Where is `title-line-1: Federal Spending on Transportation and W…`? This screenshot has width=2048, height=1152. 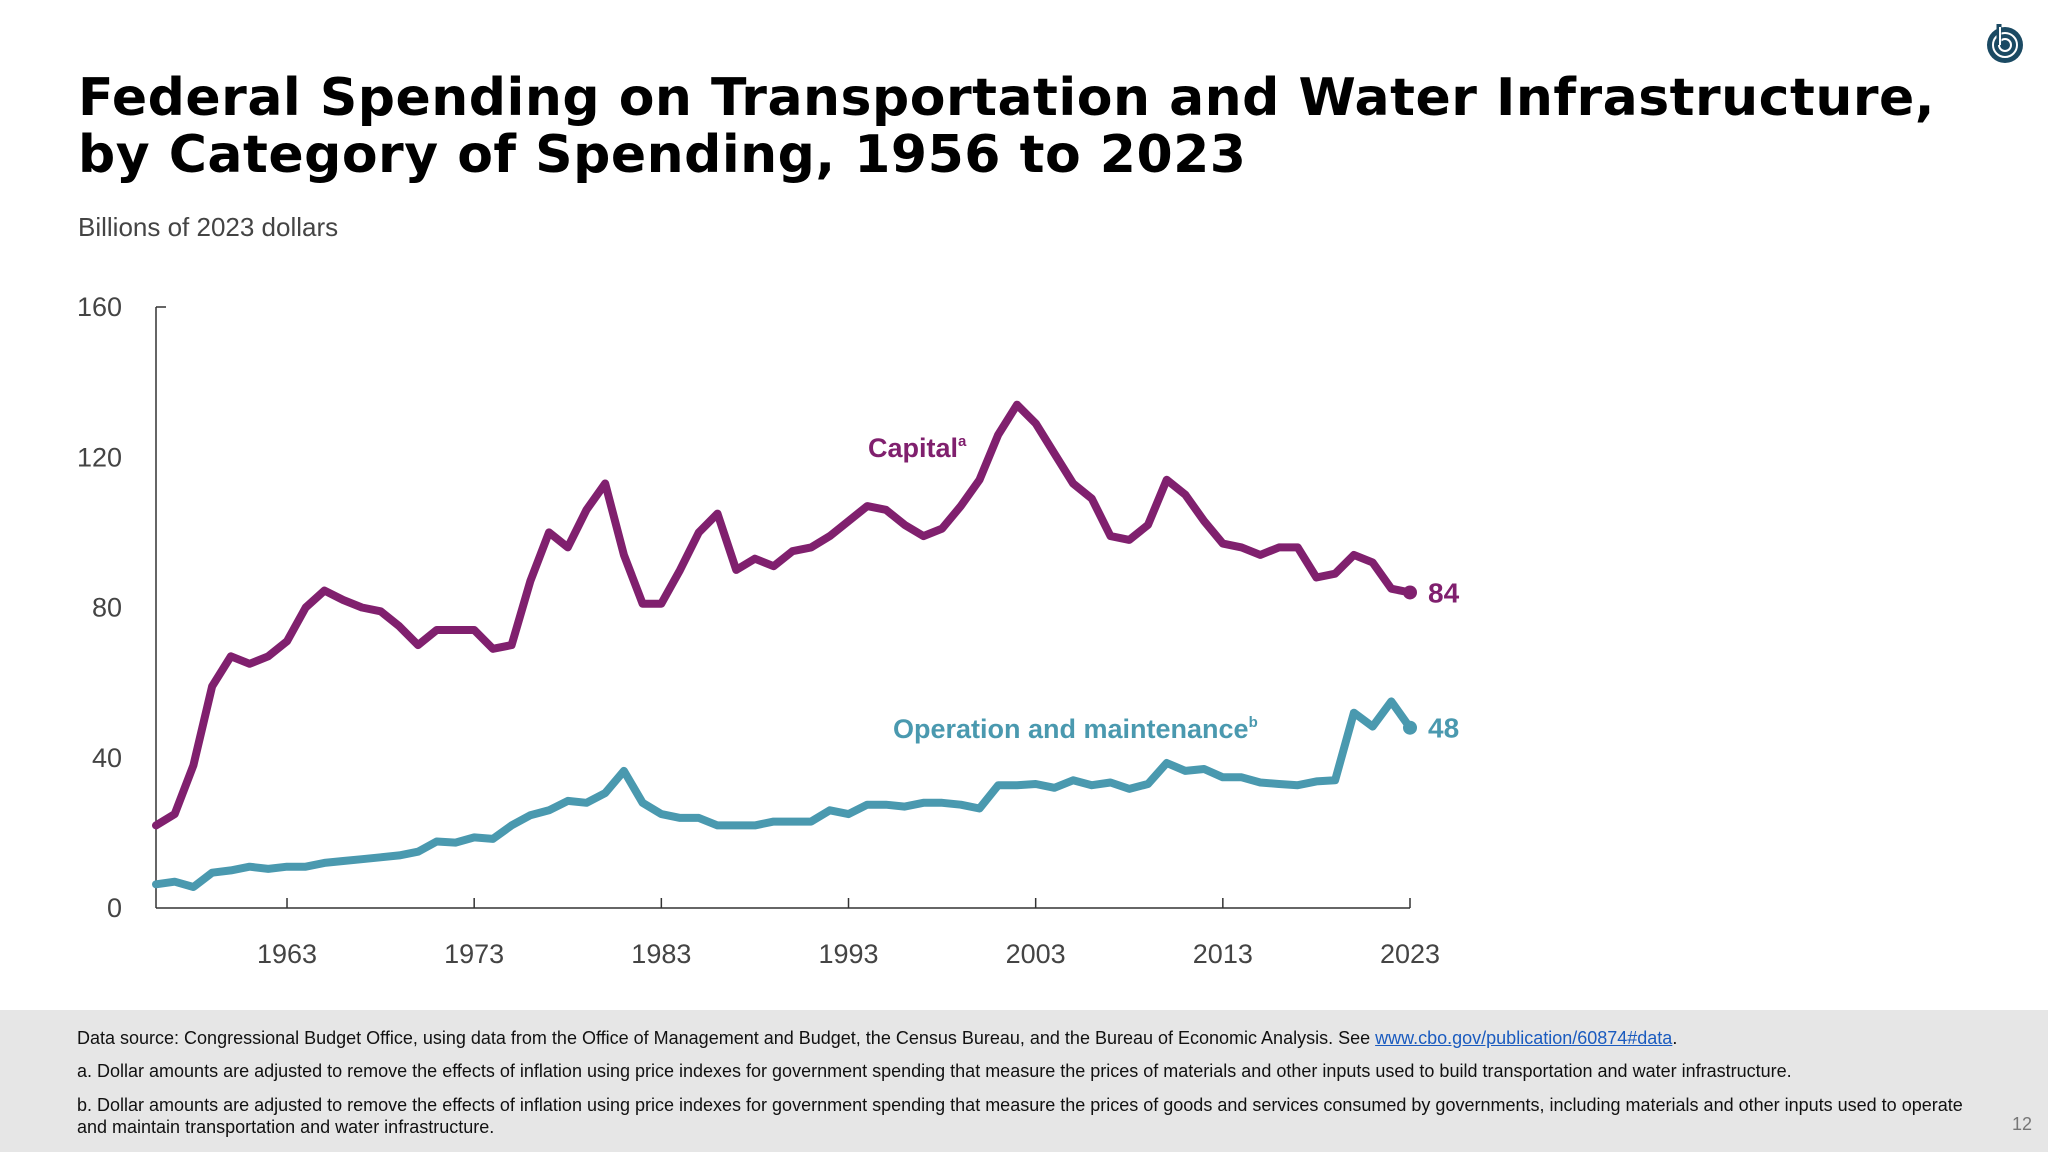
title-line-1: Federal Spending on Transportation and W… is located at coordinates (1007, 98).